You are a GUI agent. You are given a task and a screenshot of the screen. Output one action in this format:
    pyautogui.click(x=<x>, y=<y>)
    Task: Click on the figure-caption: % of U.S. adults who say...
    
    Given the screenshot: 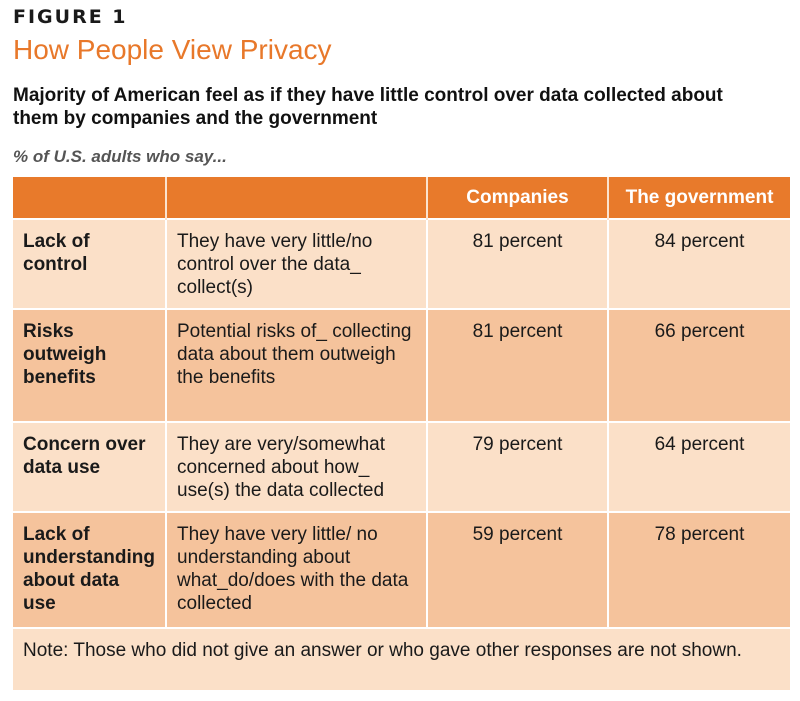 What is the action you would take?
    pyautogui.click(x=120, y=156)
    